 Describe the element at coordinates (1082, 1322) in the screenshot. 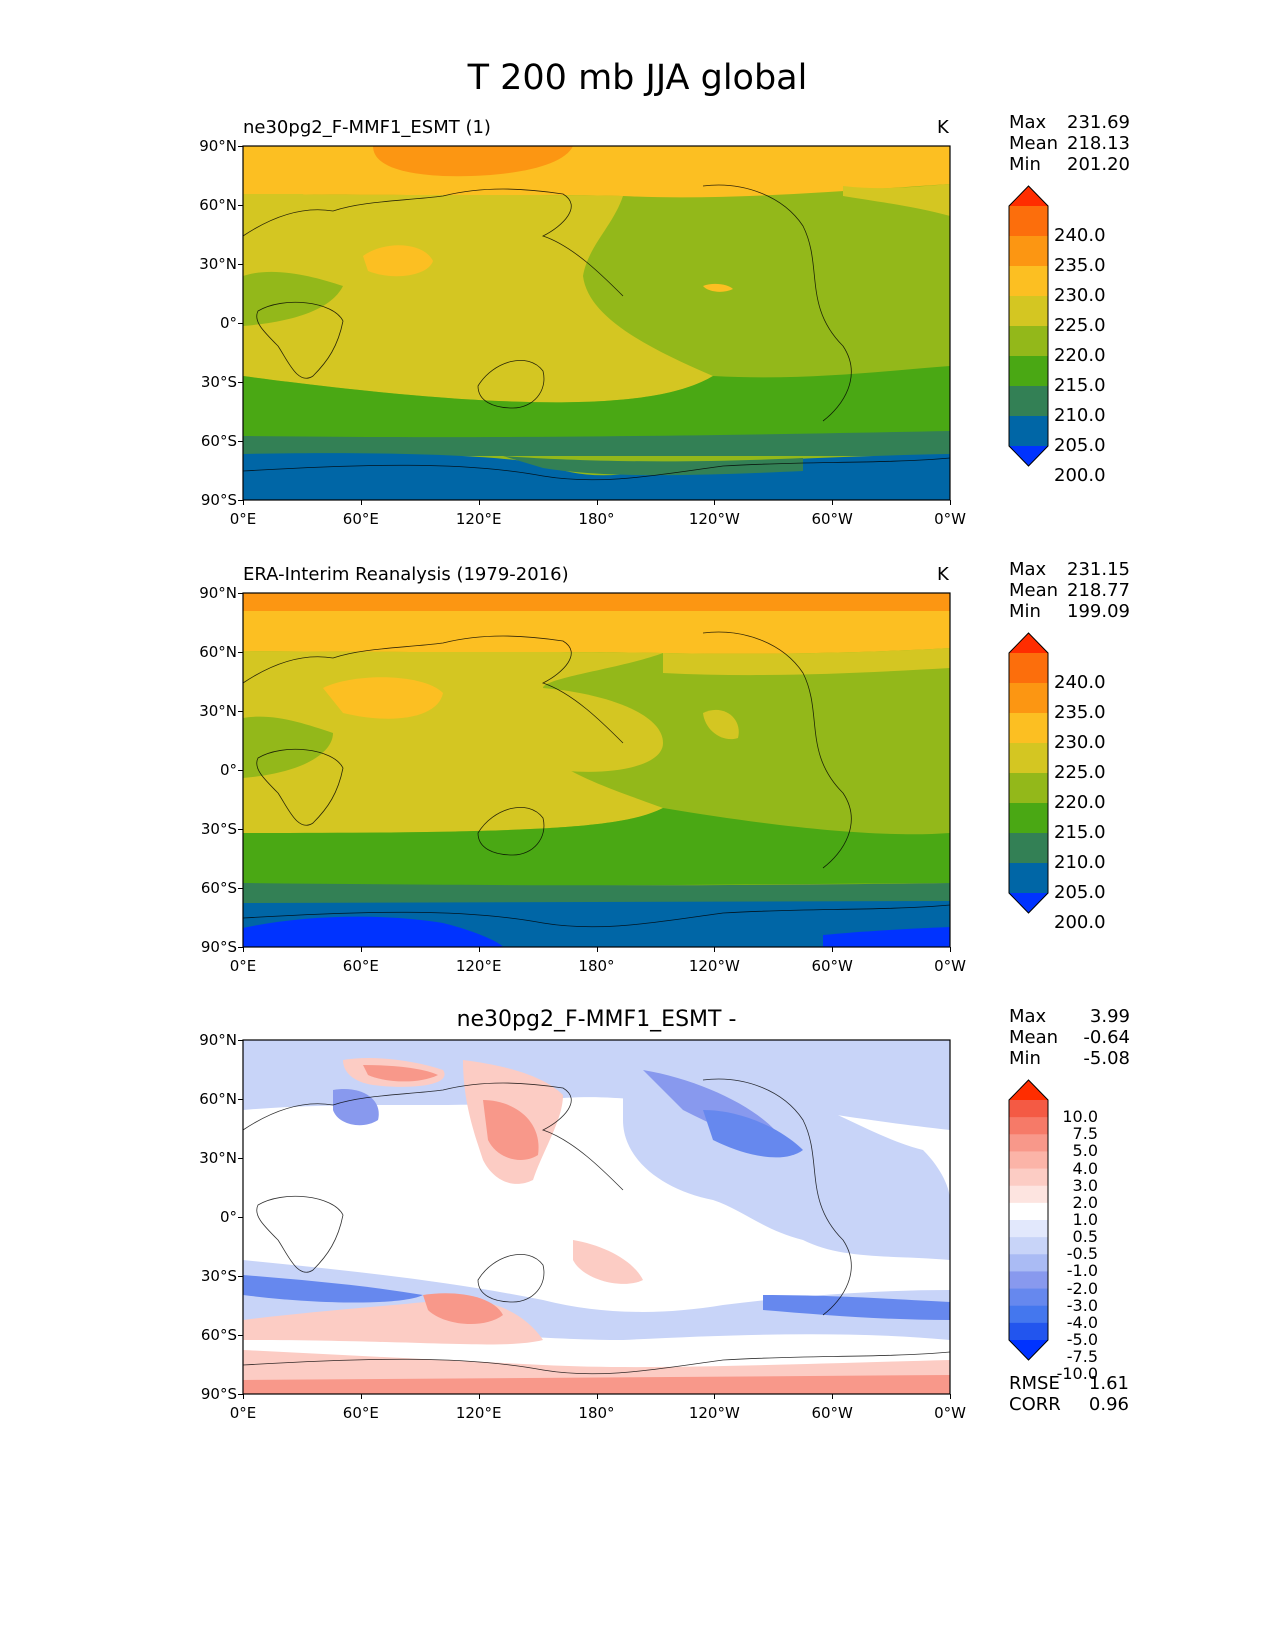

I see `colorbar-level-label: -4.0` at that location.